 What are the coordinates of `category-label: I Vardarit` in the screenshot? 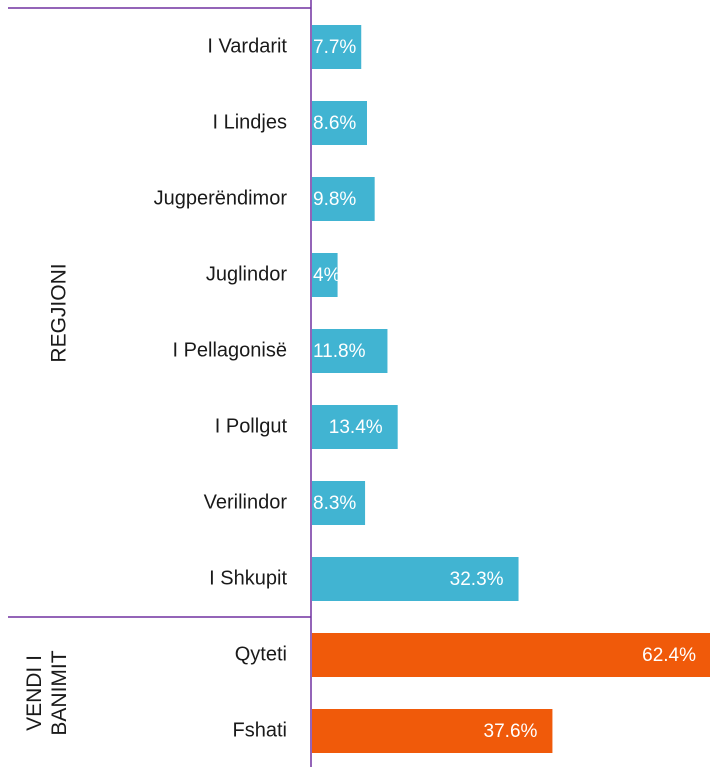 It's located at (247, 46).